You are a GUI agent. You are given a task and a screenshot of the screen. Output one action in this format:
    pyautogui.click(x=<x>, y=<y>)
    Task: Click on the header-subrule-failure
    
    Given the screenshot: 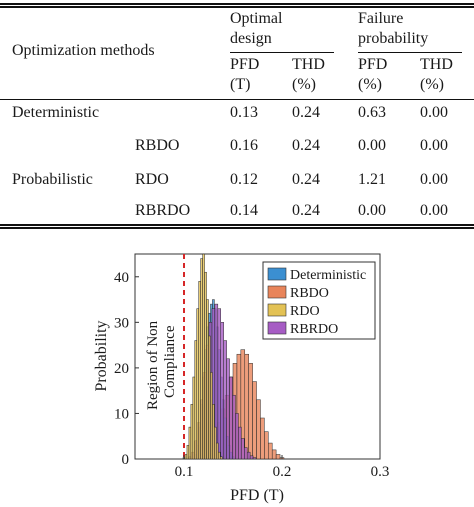 What is the action you would take?
    pyautogui.click(x=410, y=52)
    